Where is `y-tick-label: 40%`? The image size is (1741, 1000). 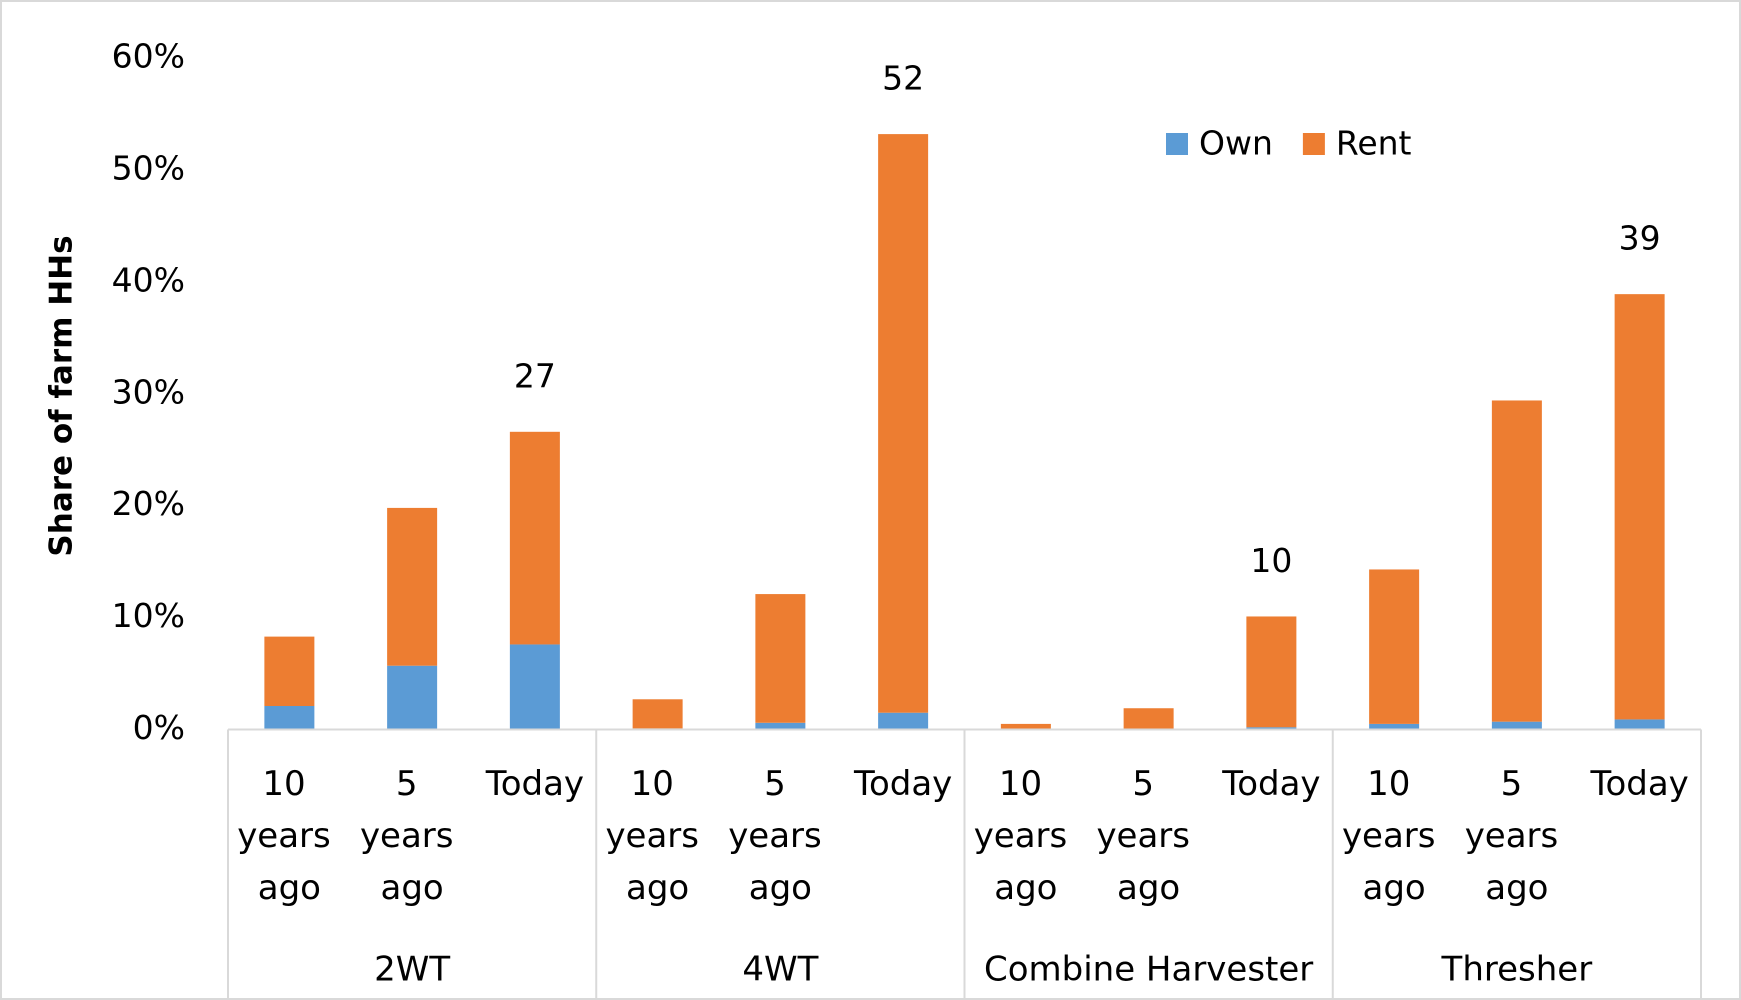 y-tick-label: 40% is located at coordinates (148, 279).